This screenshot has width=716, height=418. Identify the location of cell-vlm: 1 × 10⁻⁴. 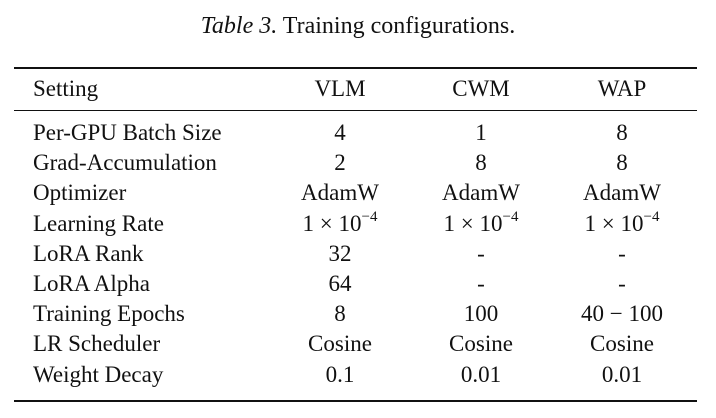
(340, 222).